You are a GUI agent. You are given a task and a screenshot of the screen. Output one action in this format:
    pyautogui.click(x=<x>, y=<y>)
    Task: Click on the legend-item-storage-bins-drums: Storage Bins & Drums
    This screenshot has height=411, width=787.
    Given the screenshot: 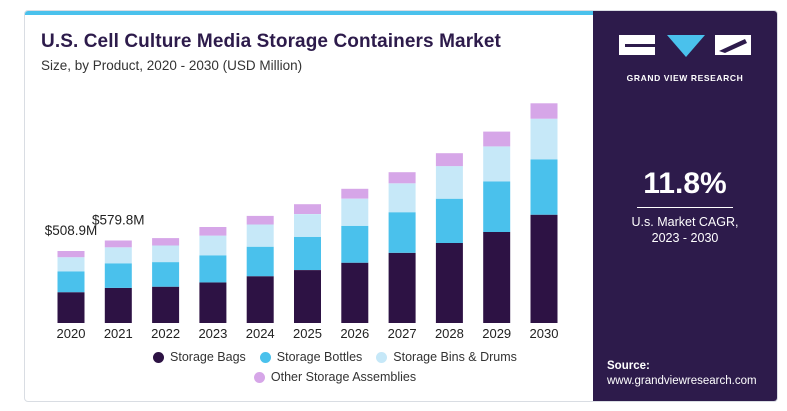 What is the action you would take?
    pyautogui.click(x=446, y=357)
    